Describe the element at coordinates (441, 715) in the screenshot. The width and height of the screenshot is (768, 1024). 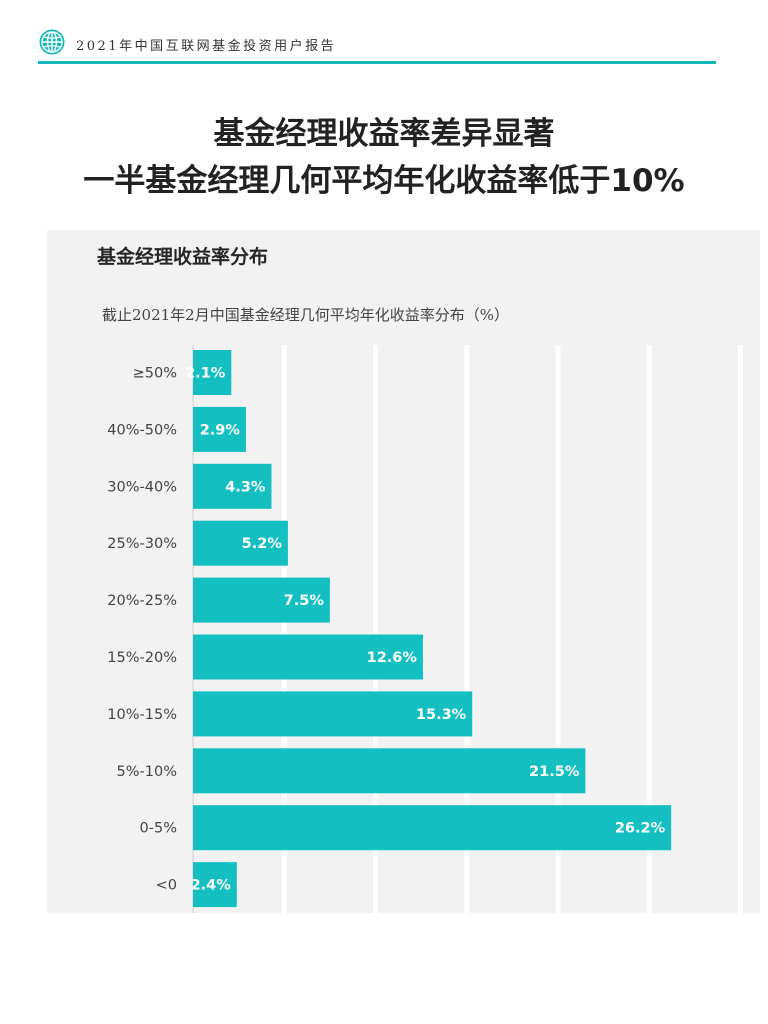
I see `data-label: 15.3%` at that location.